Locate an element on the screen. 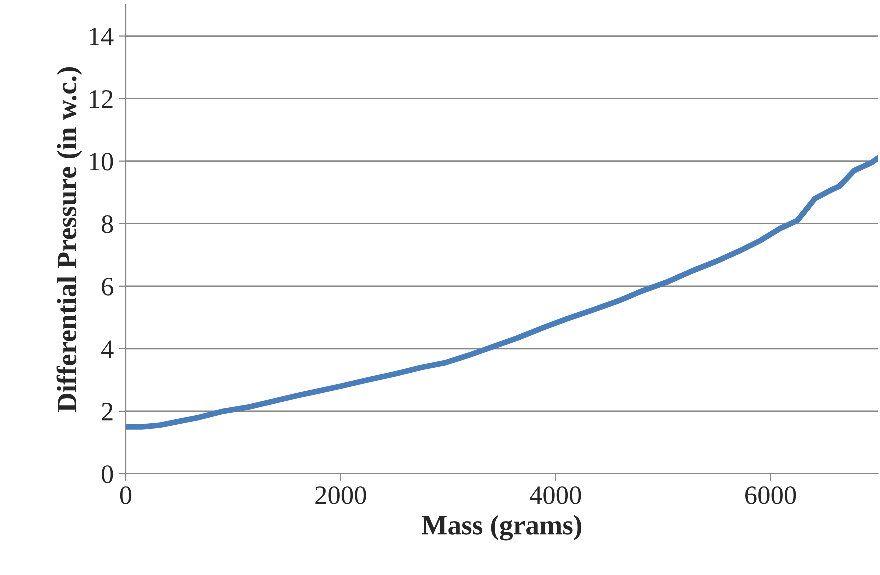  x-tick-label: 2000 is located at coordinates (341, 495).